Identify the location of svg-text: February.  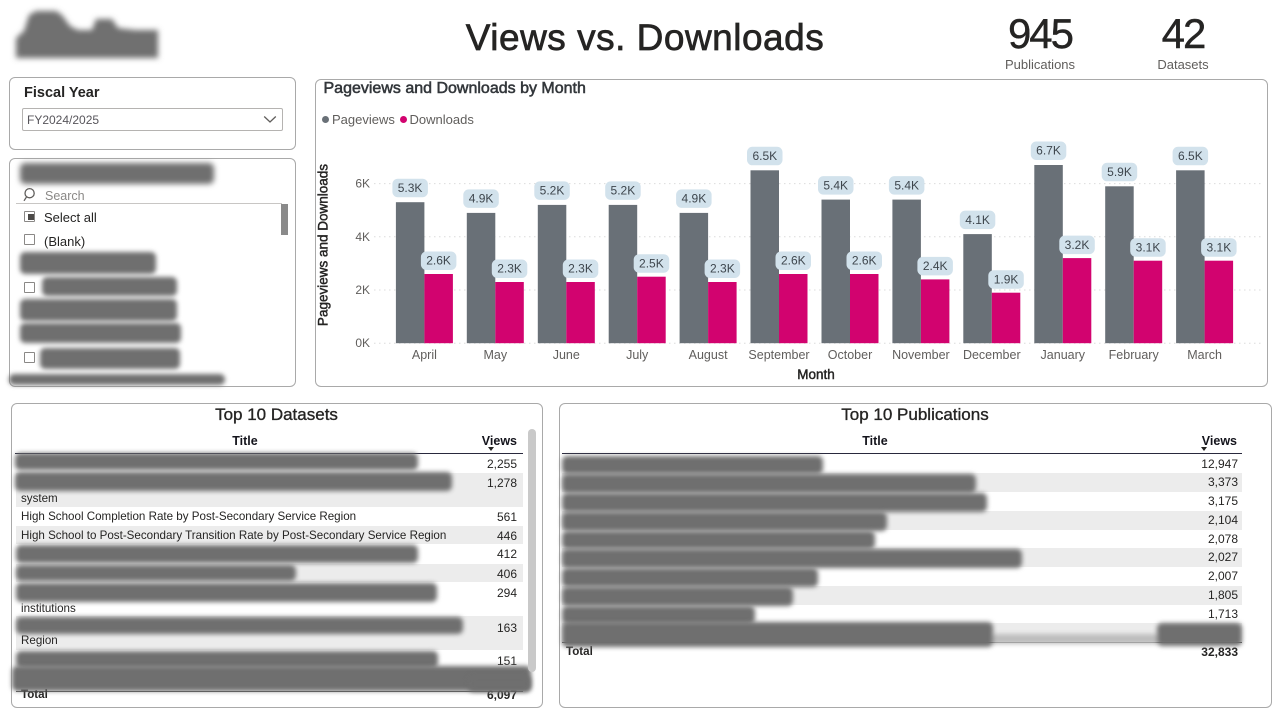
(1134, 355).